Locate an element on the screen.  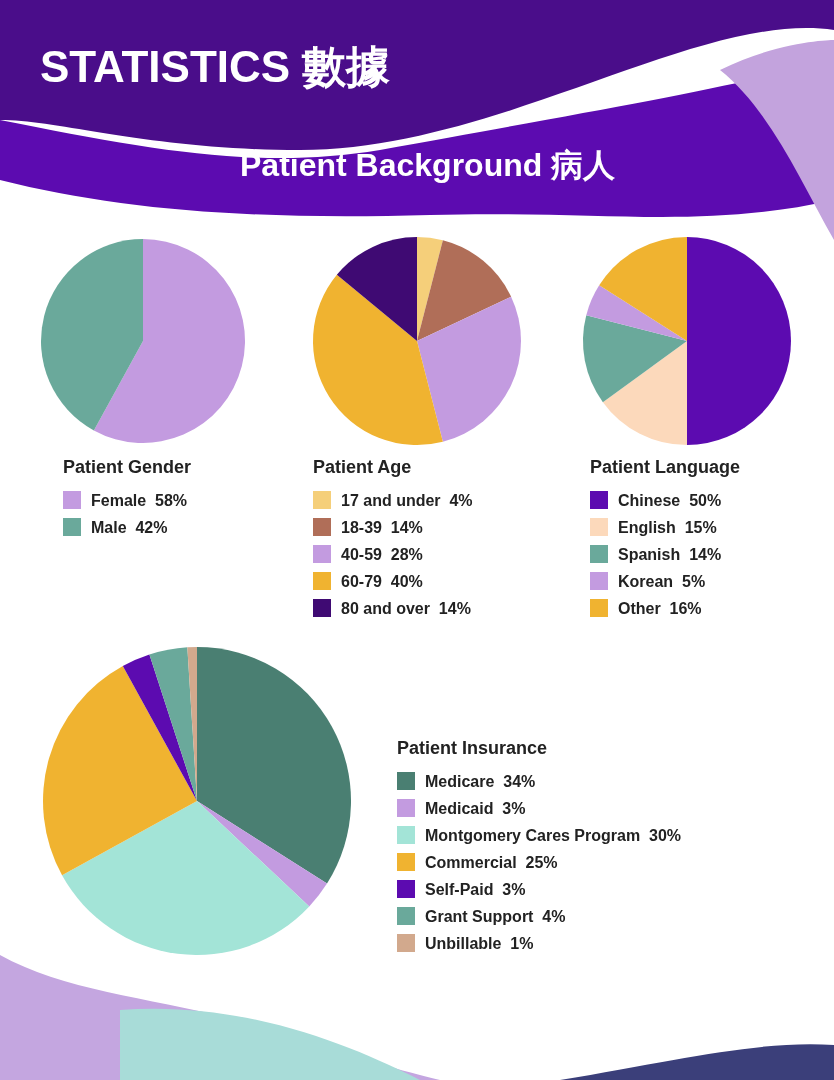
data-label: 25% is located at coordinates (541, 862).